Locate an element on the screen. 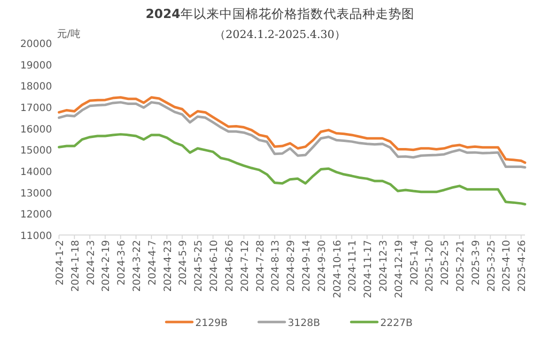 This screenshot has width=540, height=337. chart-subtitle: （2024.1.2-2025.4.30） is located at coordinates (280, 34).